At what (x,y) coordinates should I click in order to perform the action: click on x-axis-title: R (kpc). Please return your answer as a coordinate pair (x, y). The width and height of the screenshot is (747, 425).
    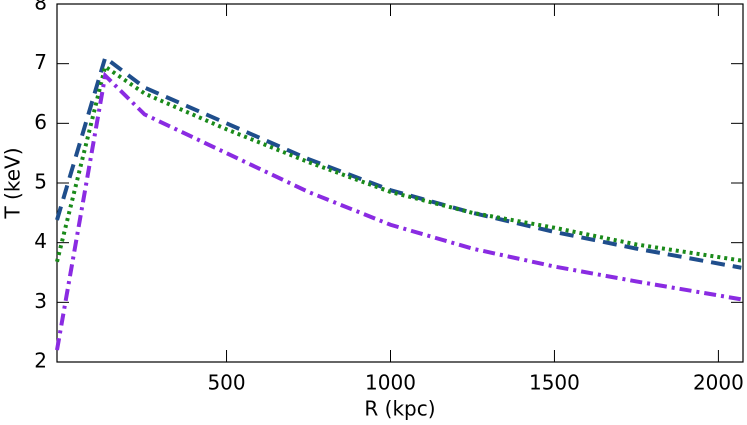
    Looking at the image, I should click on (399, 409).